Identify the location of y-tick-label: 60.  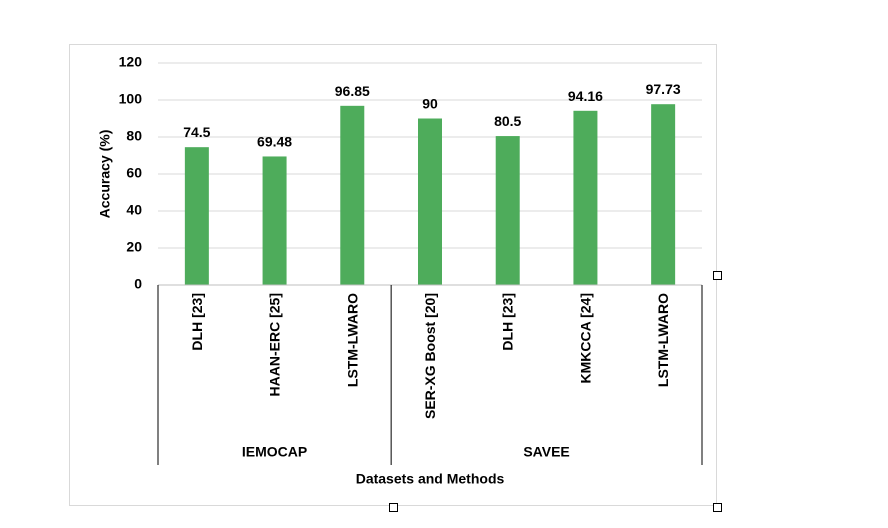
(134, 173).